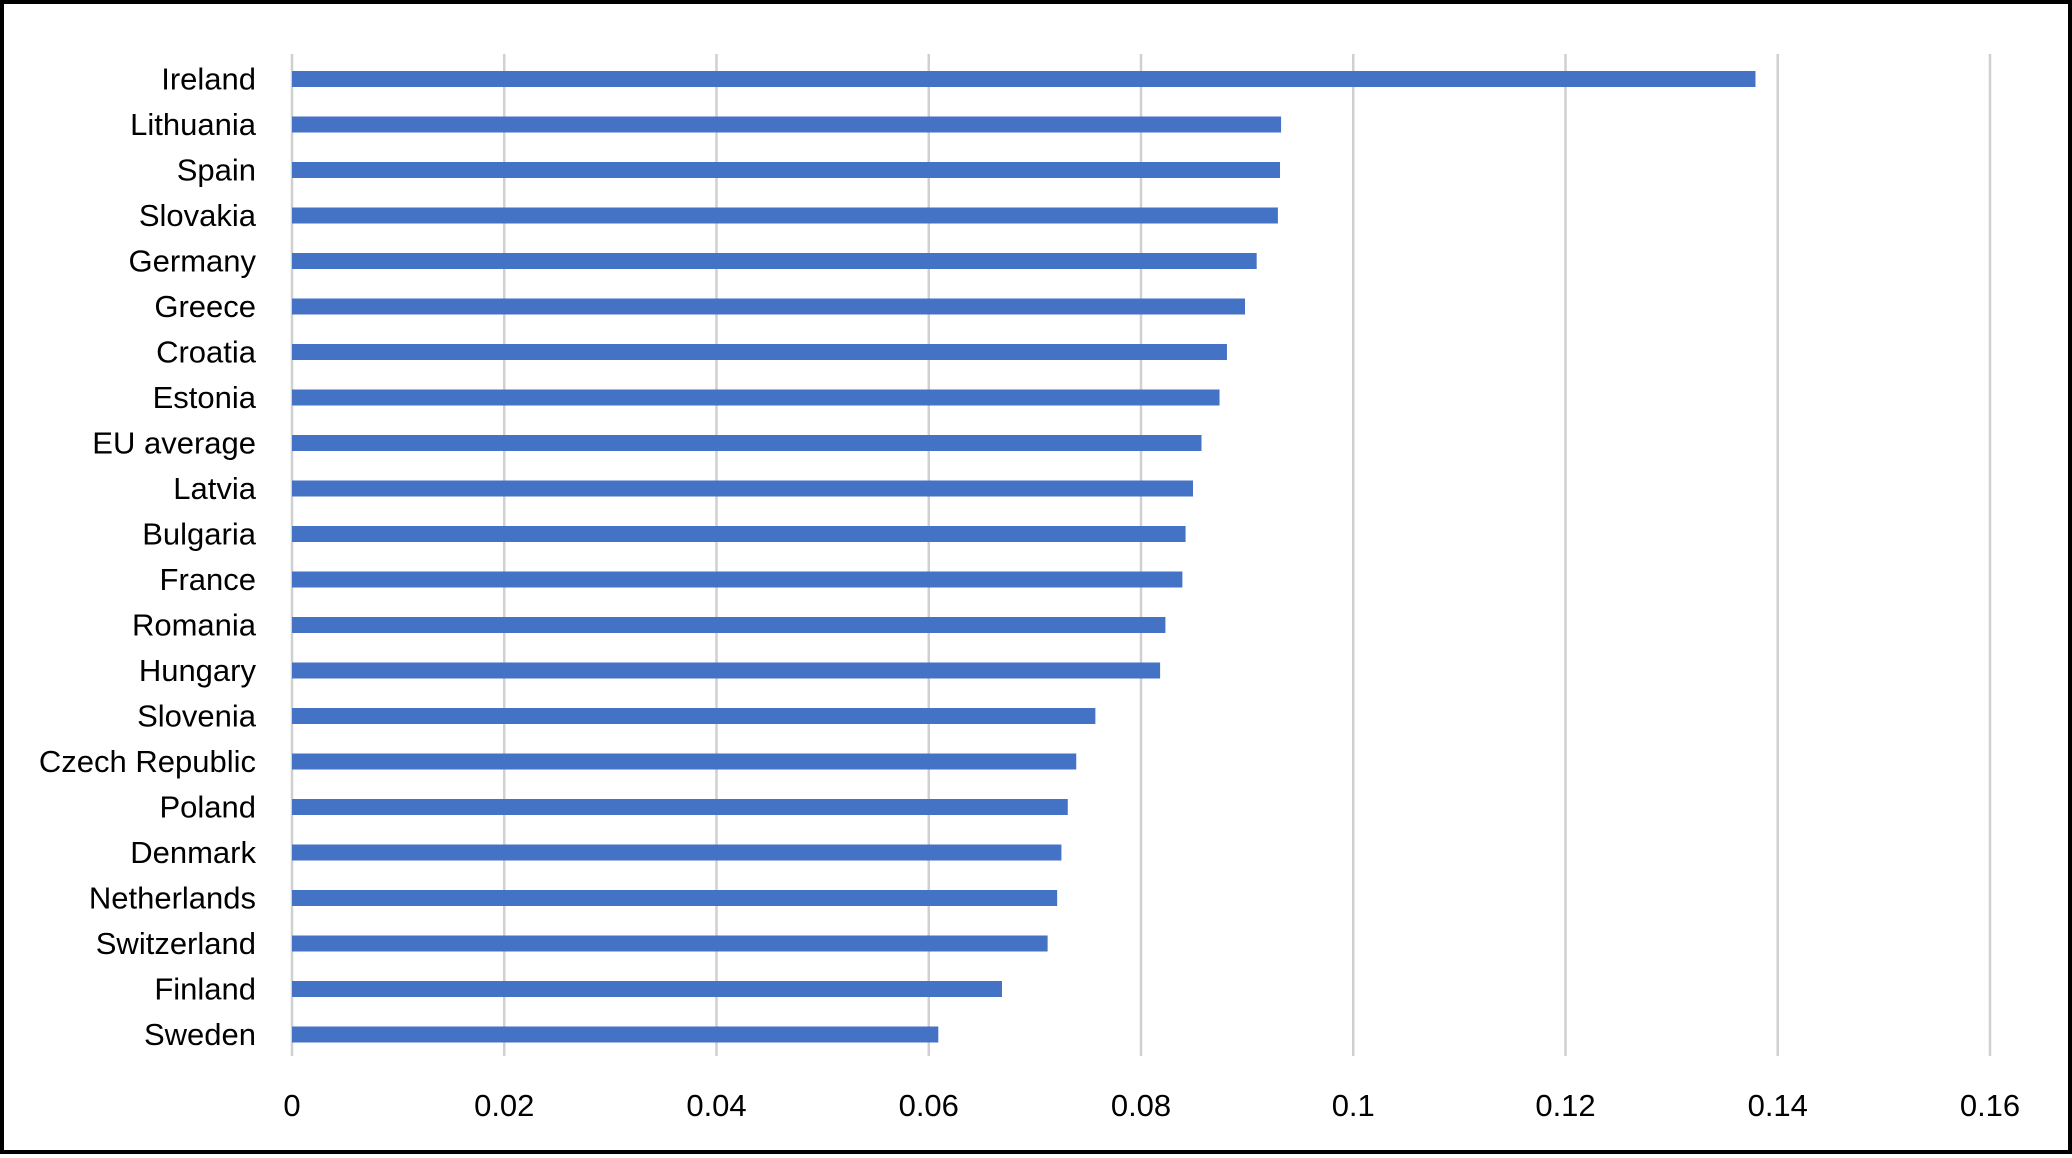  I want to click on bar-finland, so click(647, 989).